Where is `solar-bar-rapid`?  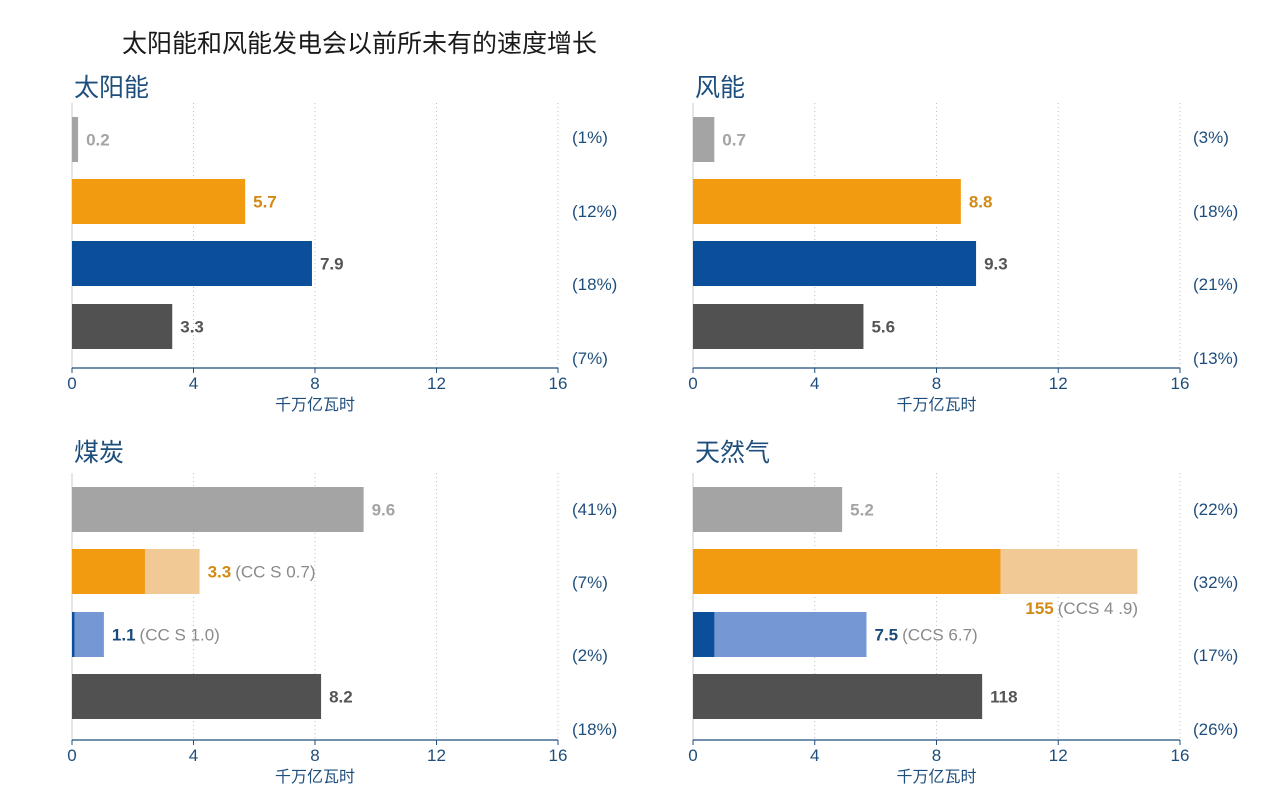 solar-bar-rapid is located at coordinates (192, 263).